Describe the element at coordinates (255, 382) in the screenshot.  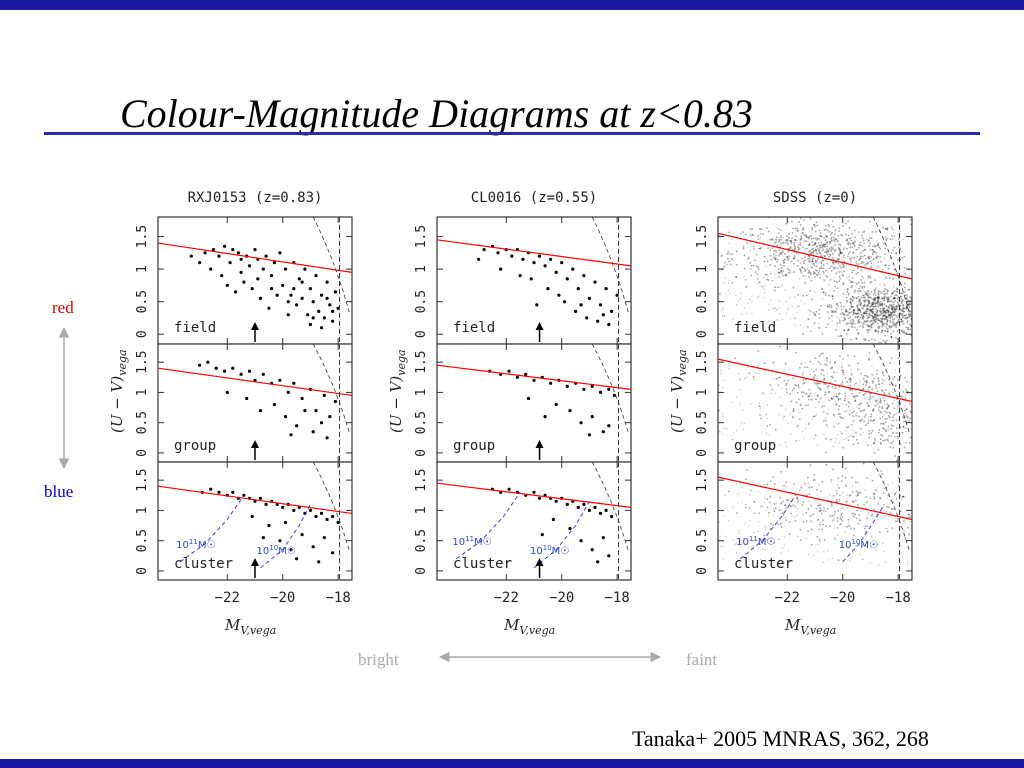
I see `red-sequence-line` at that location.